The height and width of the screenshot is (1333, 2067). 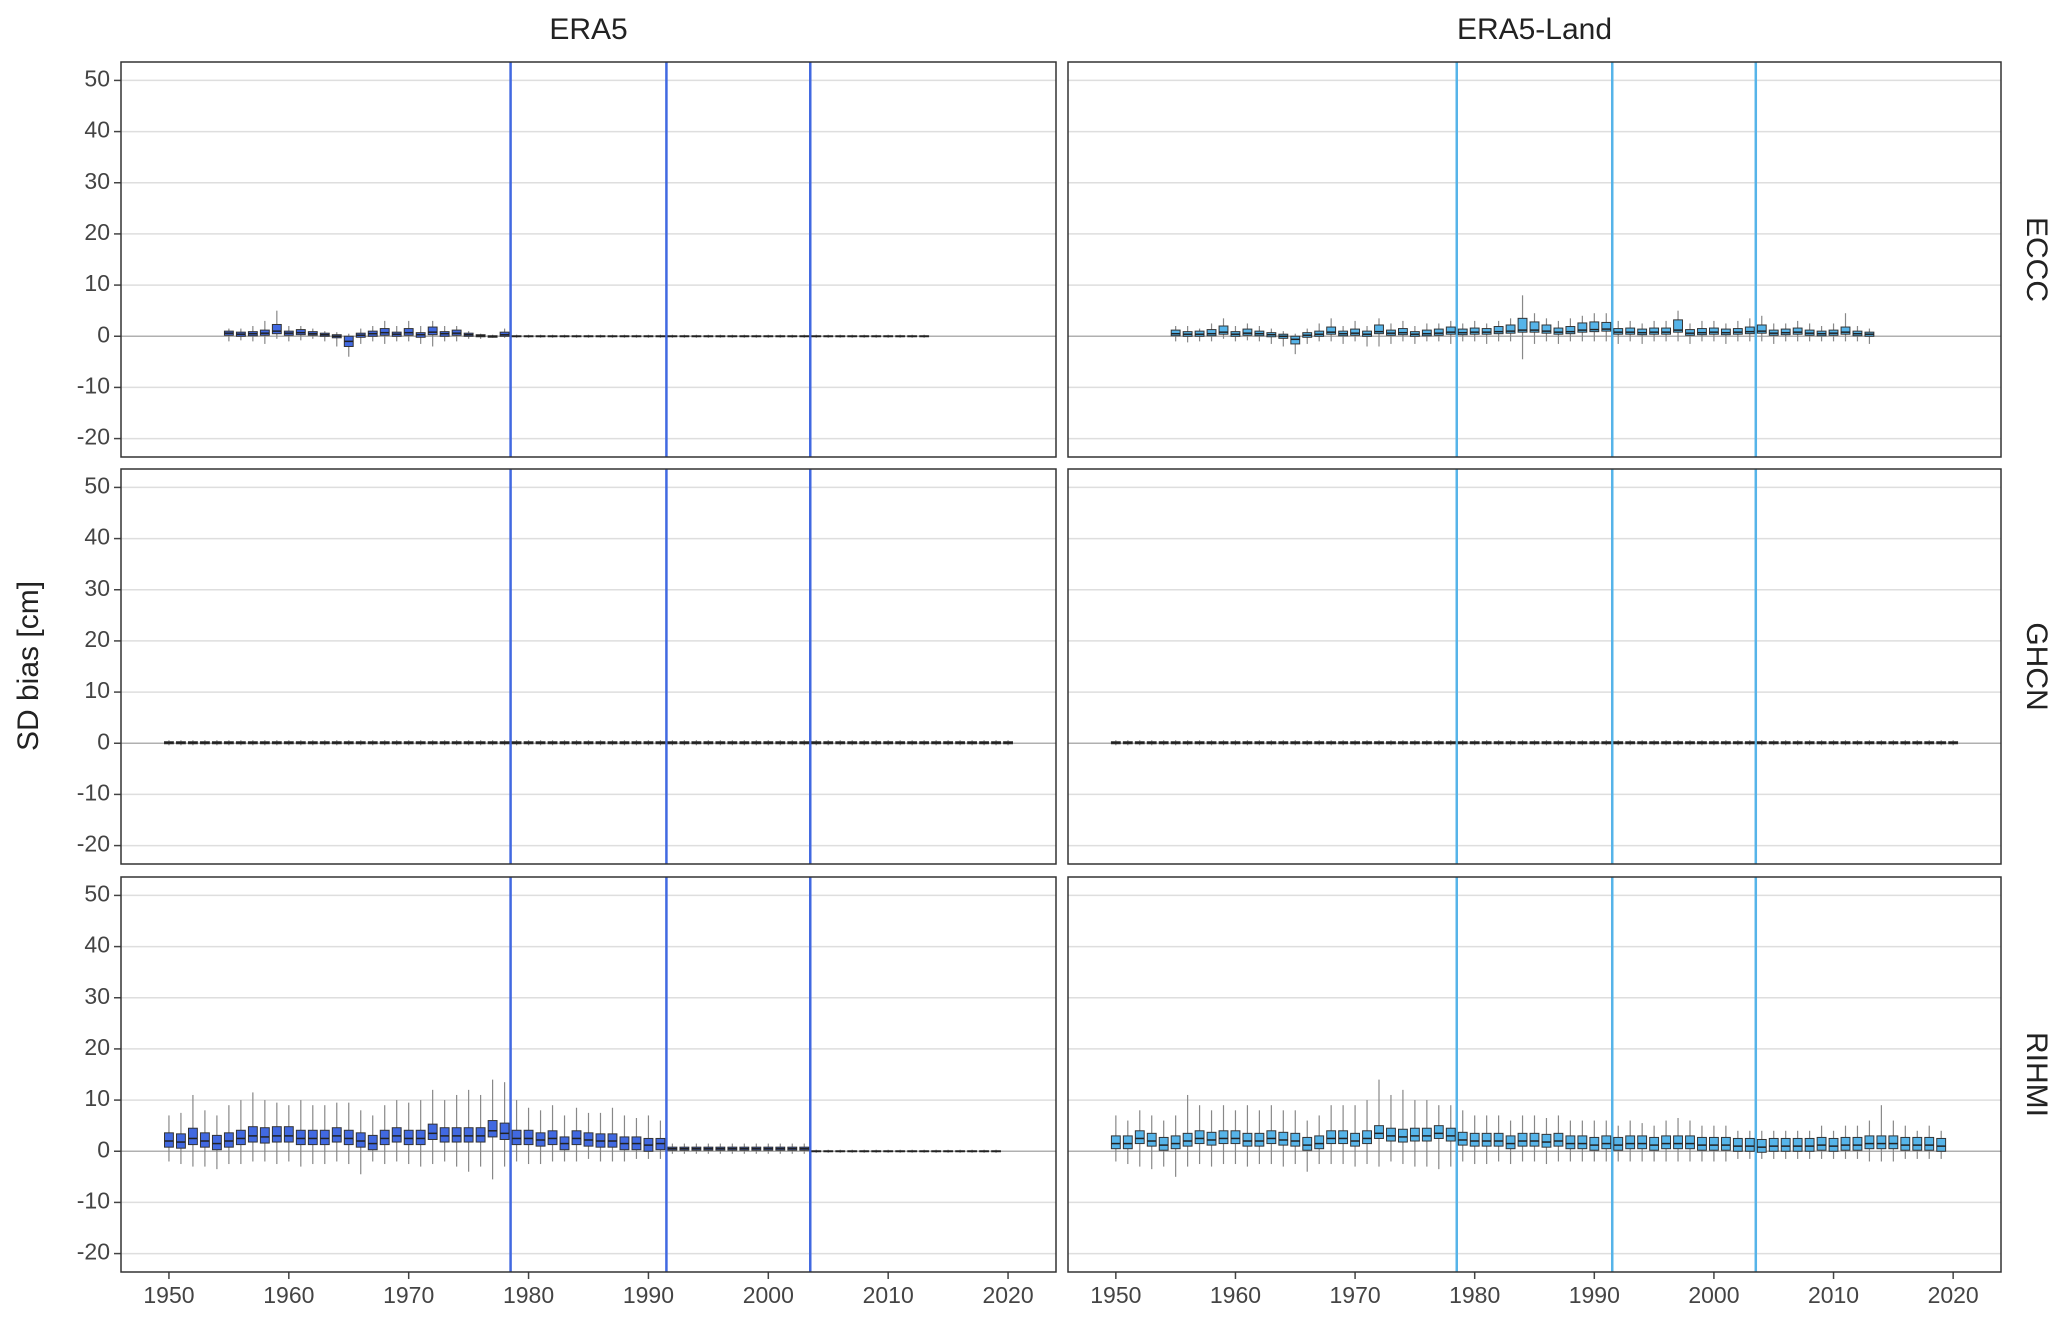 I want to click on x-tick-label: 1950, so click(x=1115, y=1295).